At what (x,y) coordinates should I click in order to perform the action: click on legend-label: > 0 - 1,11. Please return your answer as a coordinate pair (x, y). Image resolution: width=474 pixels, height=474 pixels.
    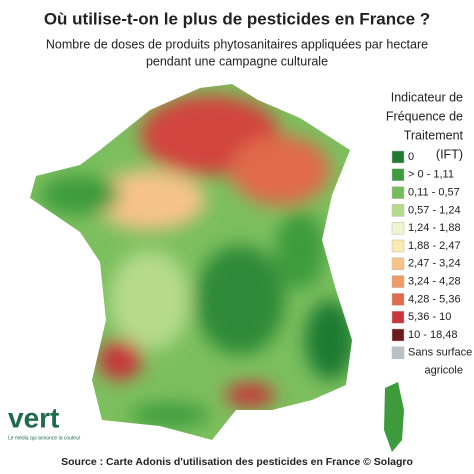
    Looking at the image, I should click on (431, 175).